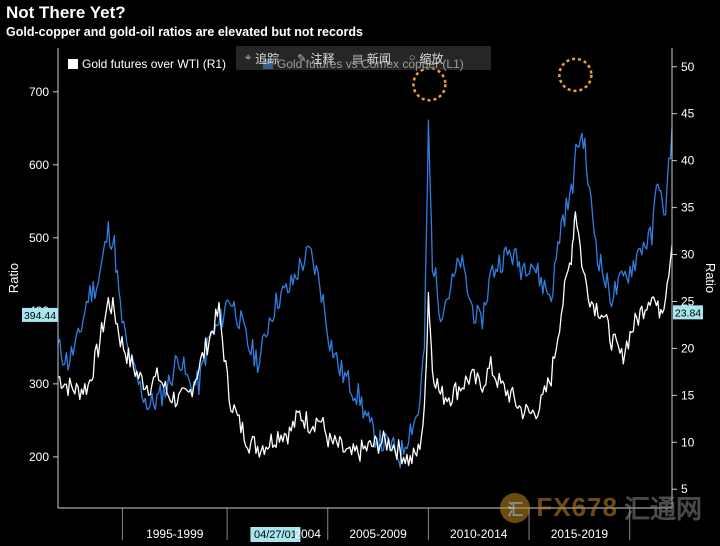  Describe the element at coordinates (39, 165) in the screenshot. I see `left-tick-label: 600` at that location.